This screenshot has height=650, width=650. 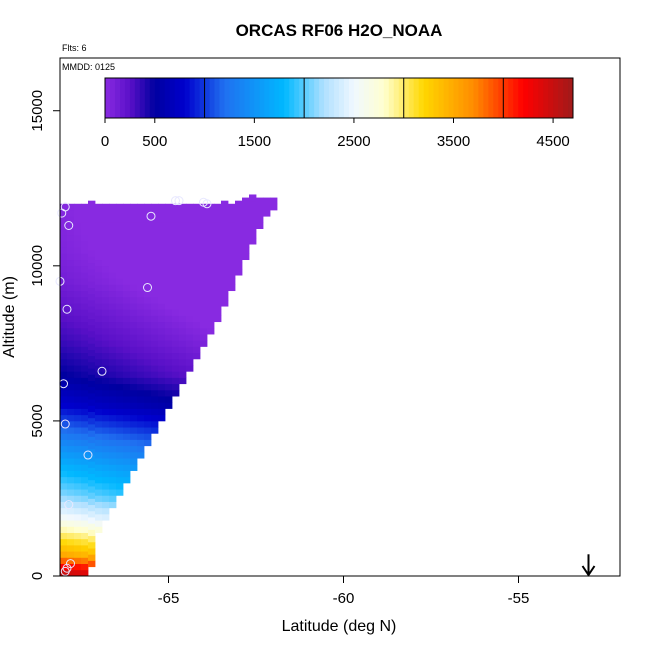 I want to click on y-axis: 0 5000 10000 15000, so click(x=44, y=335).